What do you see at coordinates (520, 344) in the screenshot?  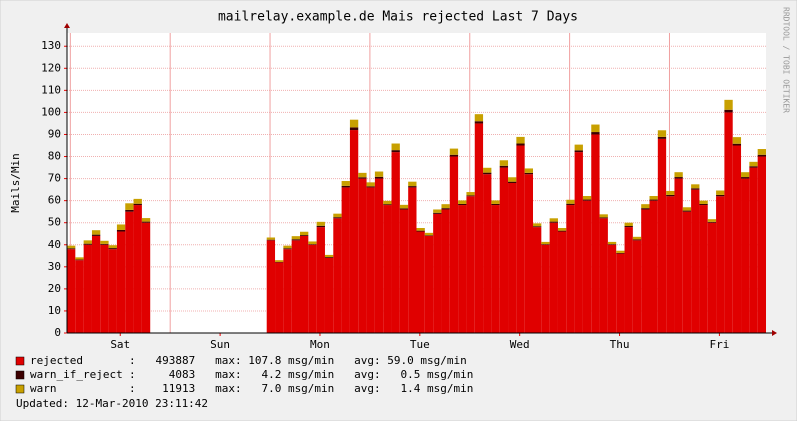 I see `x-tick-label: Wed` at bounding box center [520, 344].